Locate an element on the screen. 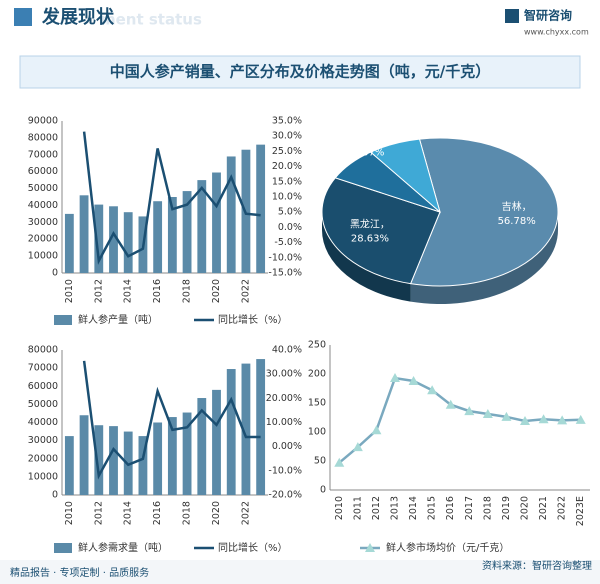 Image resolution: width=600 pixels, height=584 pixels. brand: 智研咨询 is located at coordinates (547, 15).